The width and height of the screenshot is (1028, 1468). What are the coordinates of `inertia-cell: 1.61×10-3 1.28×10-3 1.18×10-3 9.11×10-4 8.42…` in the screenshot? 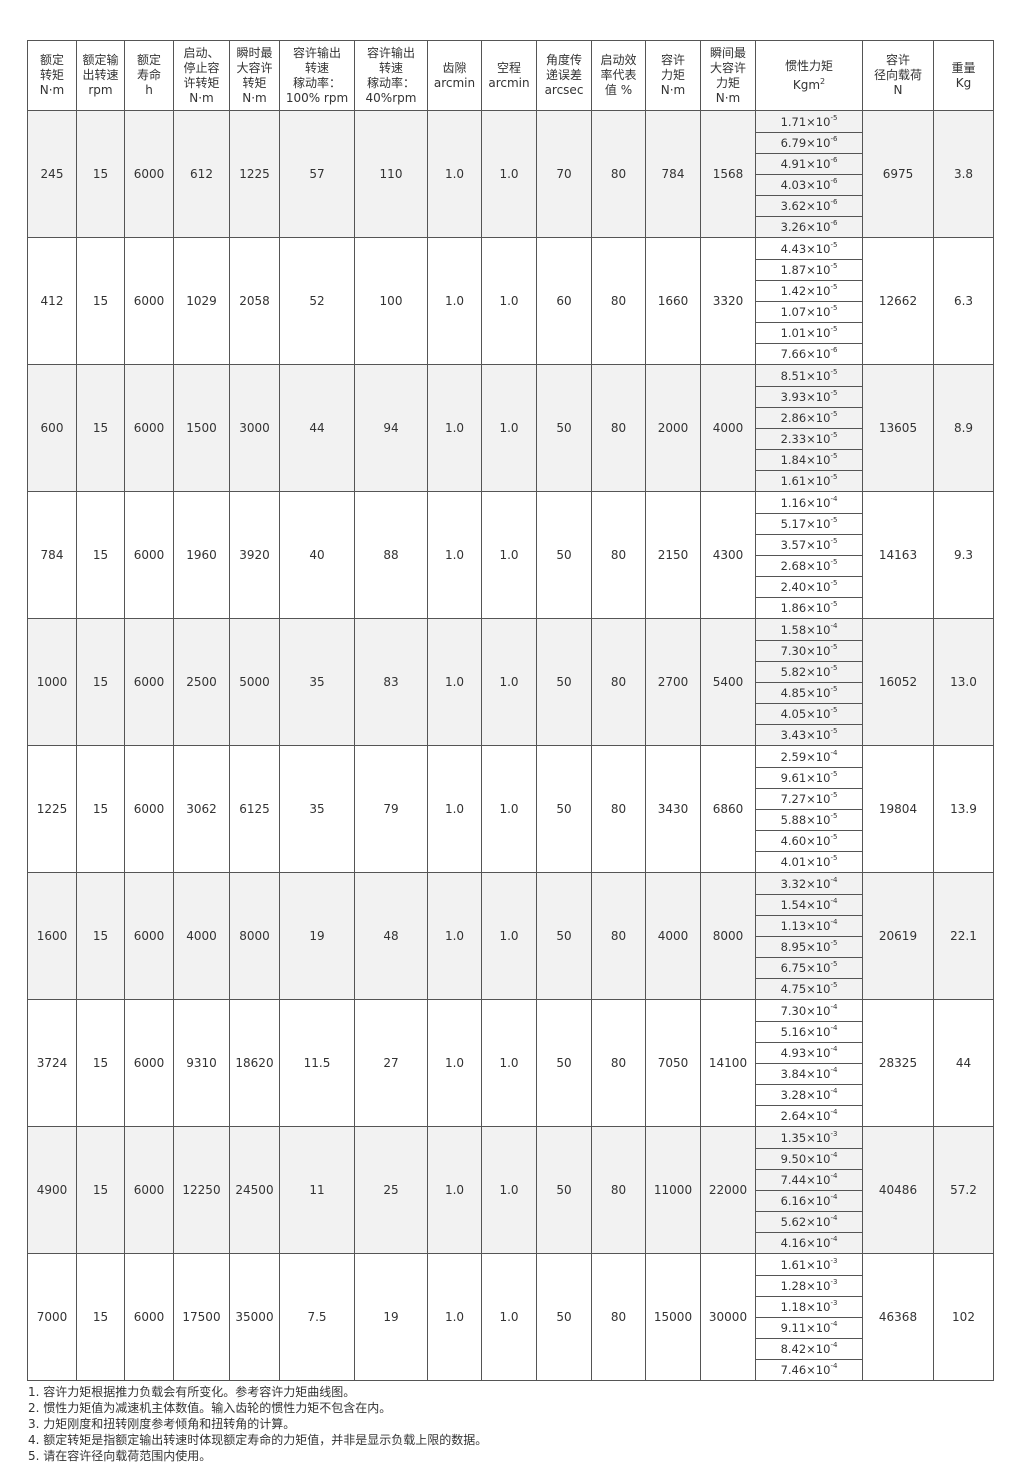 It's located at (809, 1317).